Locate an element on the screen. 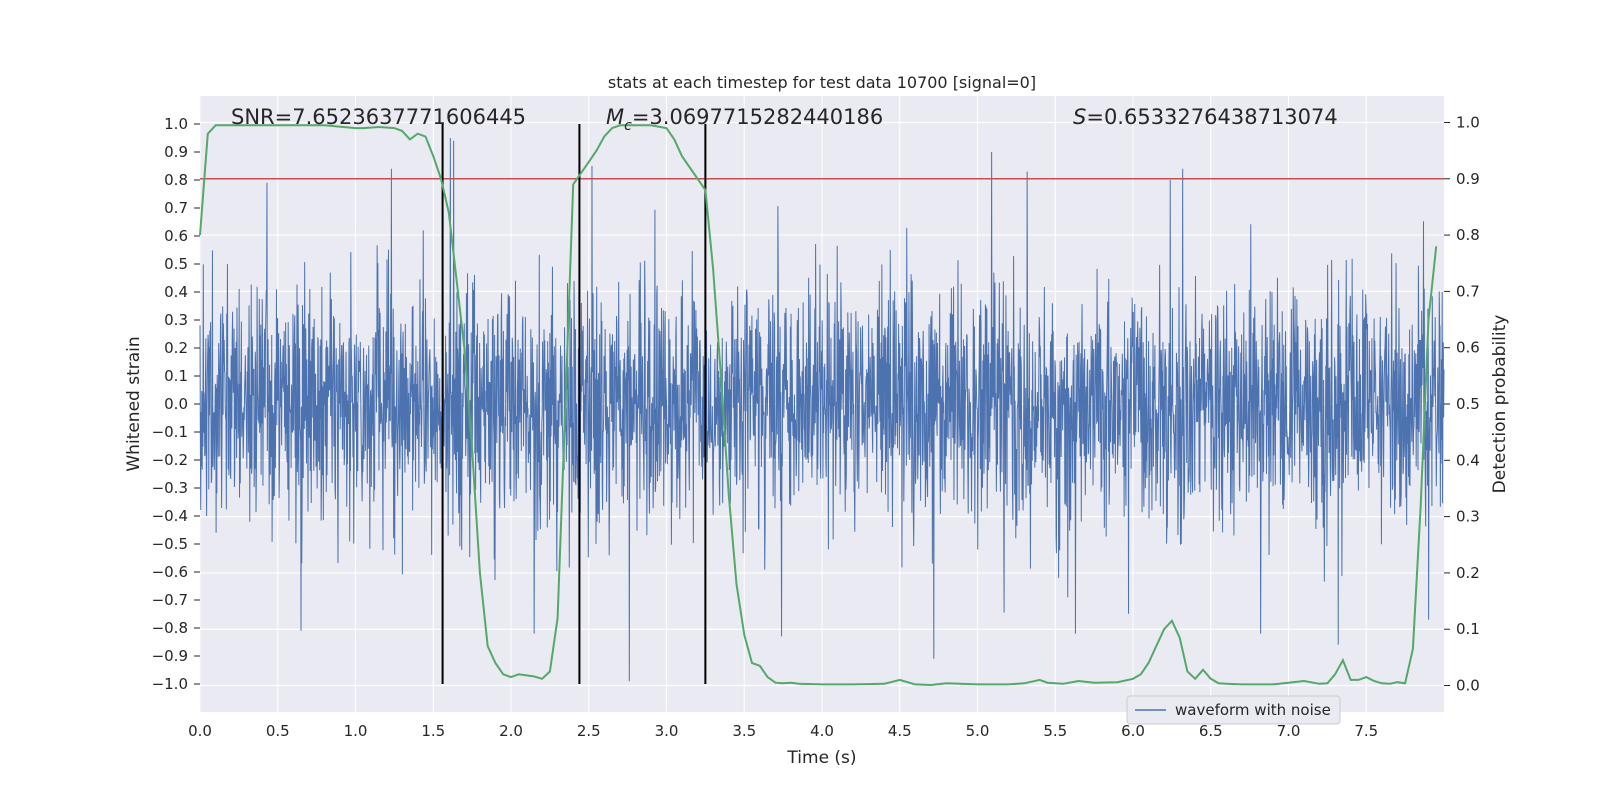 The width and height of the screenshot is (1600, 800). x-tick-label: 6.5 is located at coordinates (1211, 731).